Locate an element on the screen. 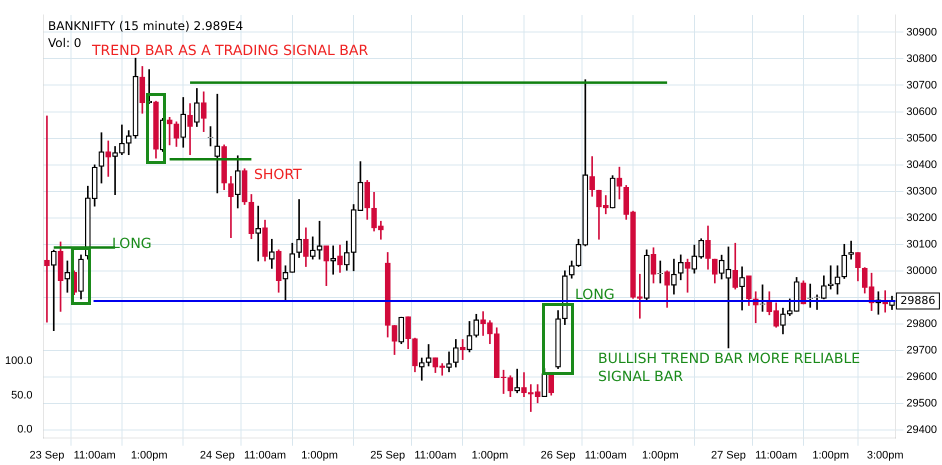 This screenshot has height=465, width=942. y-tick-label: 29800 is located at coordinates (922, 324).